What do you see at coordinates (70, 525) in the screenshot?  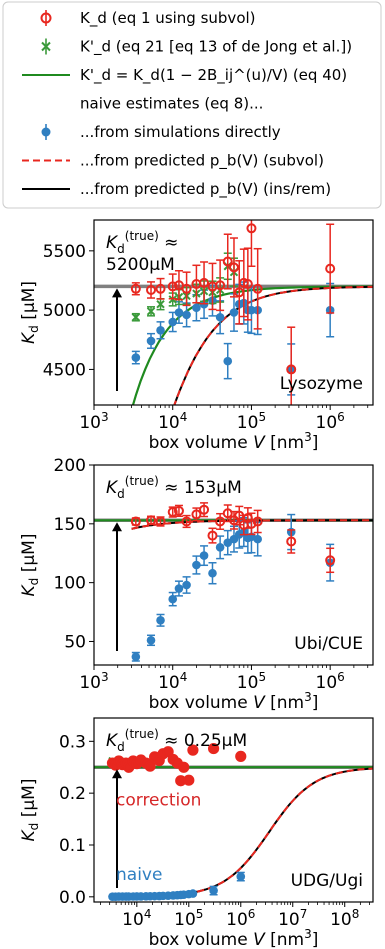 I see `y-tick-label: 150` at bounding box center [70, 525].